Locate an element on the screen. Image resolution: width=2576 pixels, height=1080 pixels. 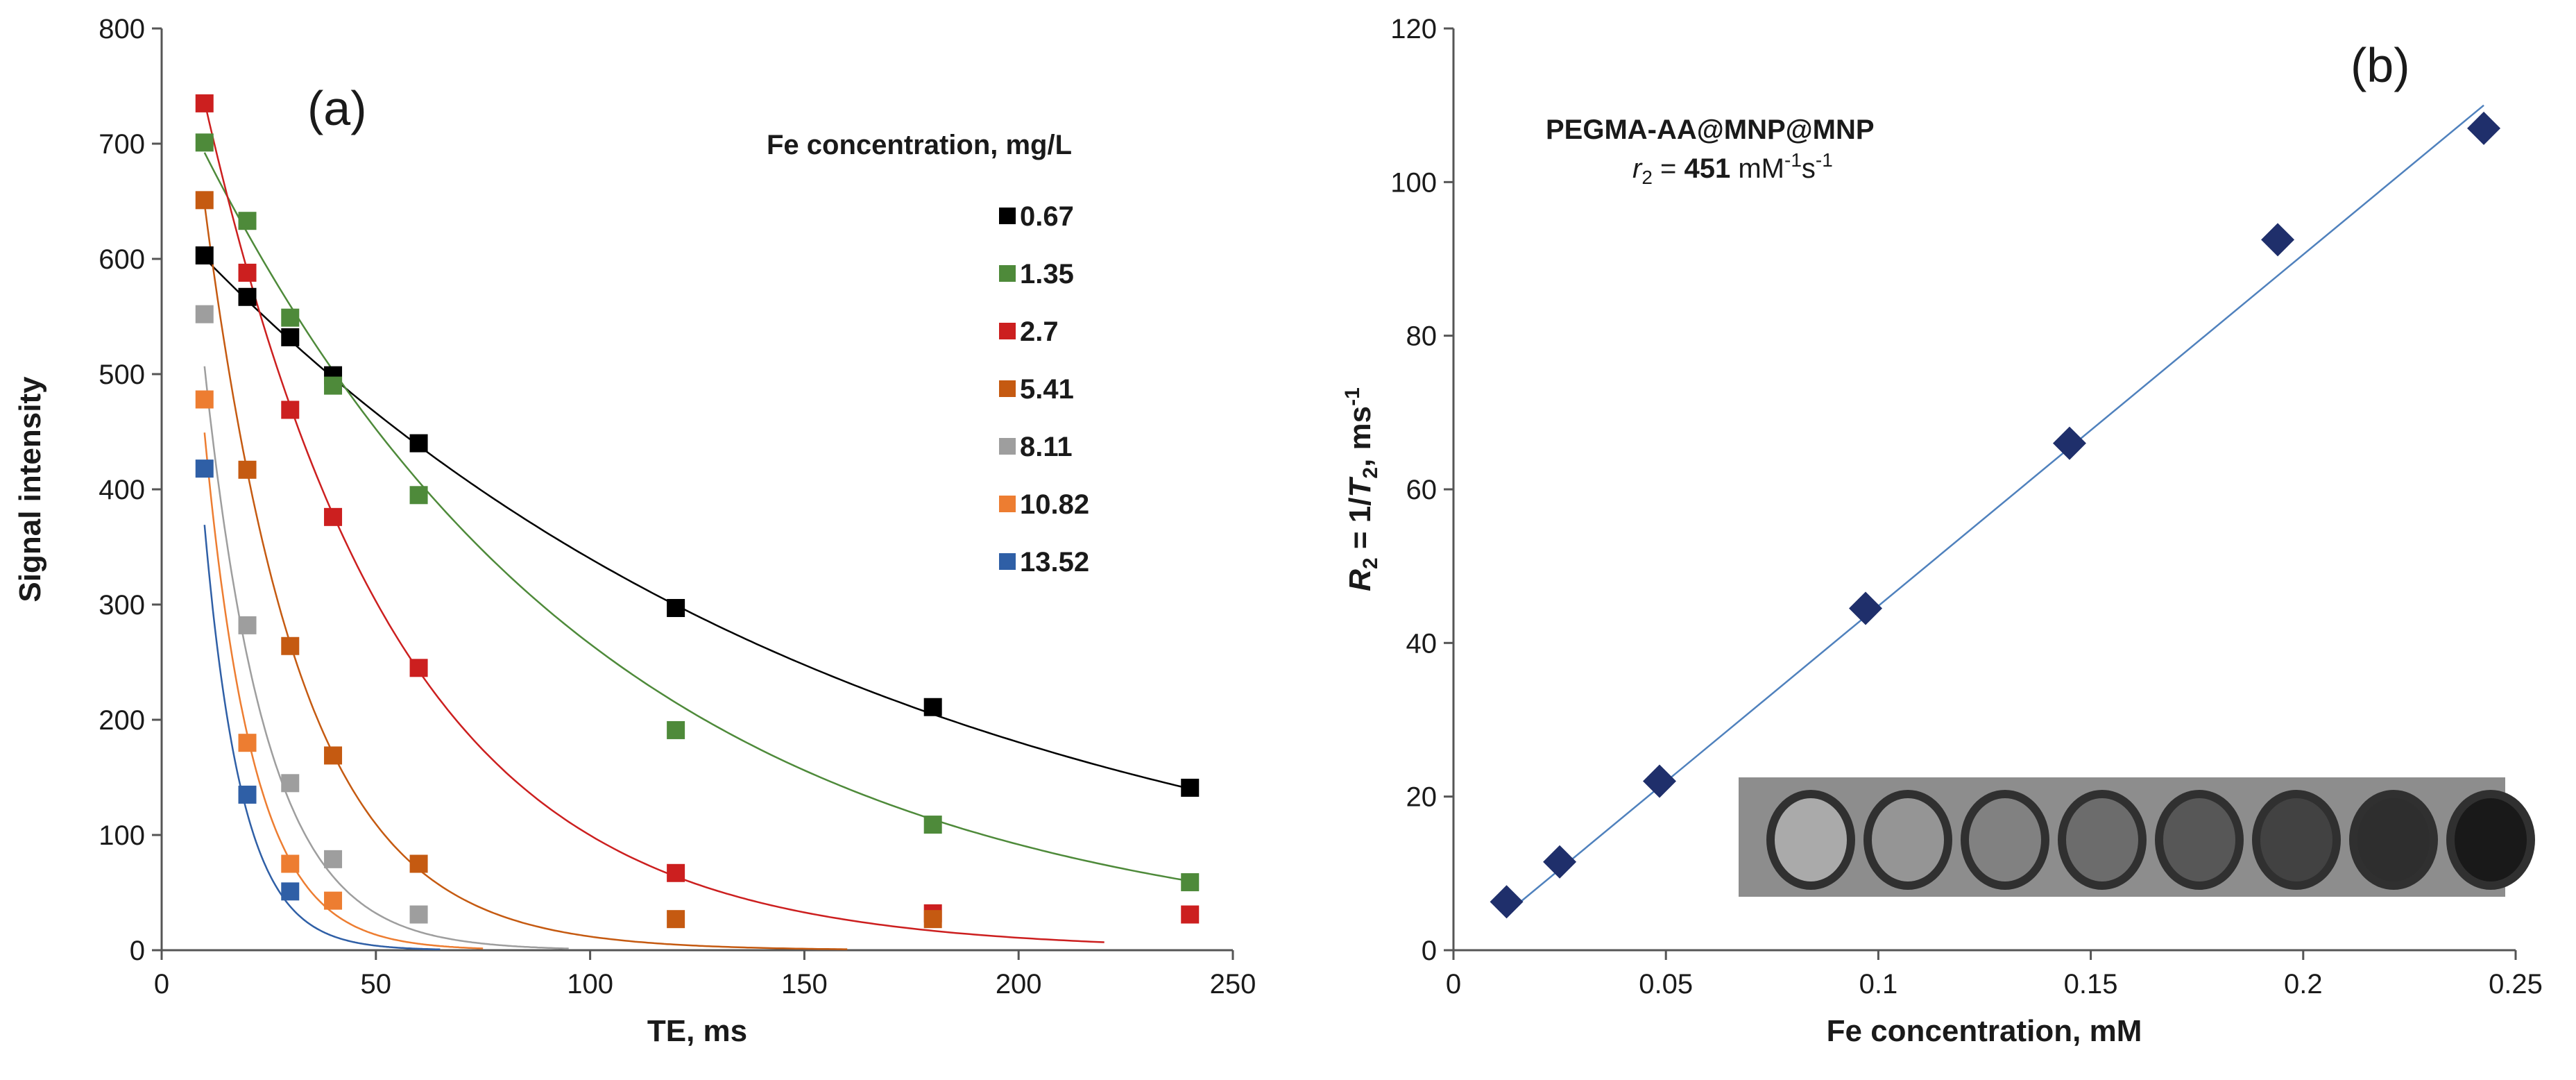
r2-sup2: -1 is located at coordinates (1824, 160).